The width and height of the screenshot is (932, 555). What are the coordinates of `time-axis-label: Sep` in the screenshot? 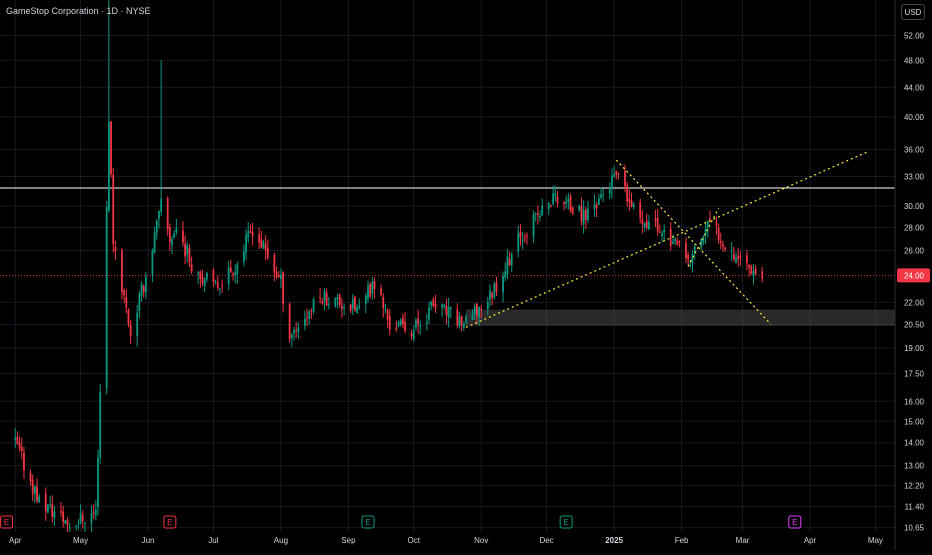 It's located at (348, 540).